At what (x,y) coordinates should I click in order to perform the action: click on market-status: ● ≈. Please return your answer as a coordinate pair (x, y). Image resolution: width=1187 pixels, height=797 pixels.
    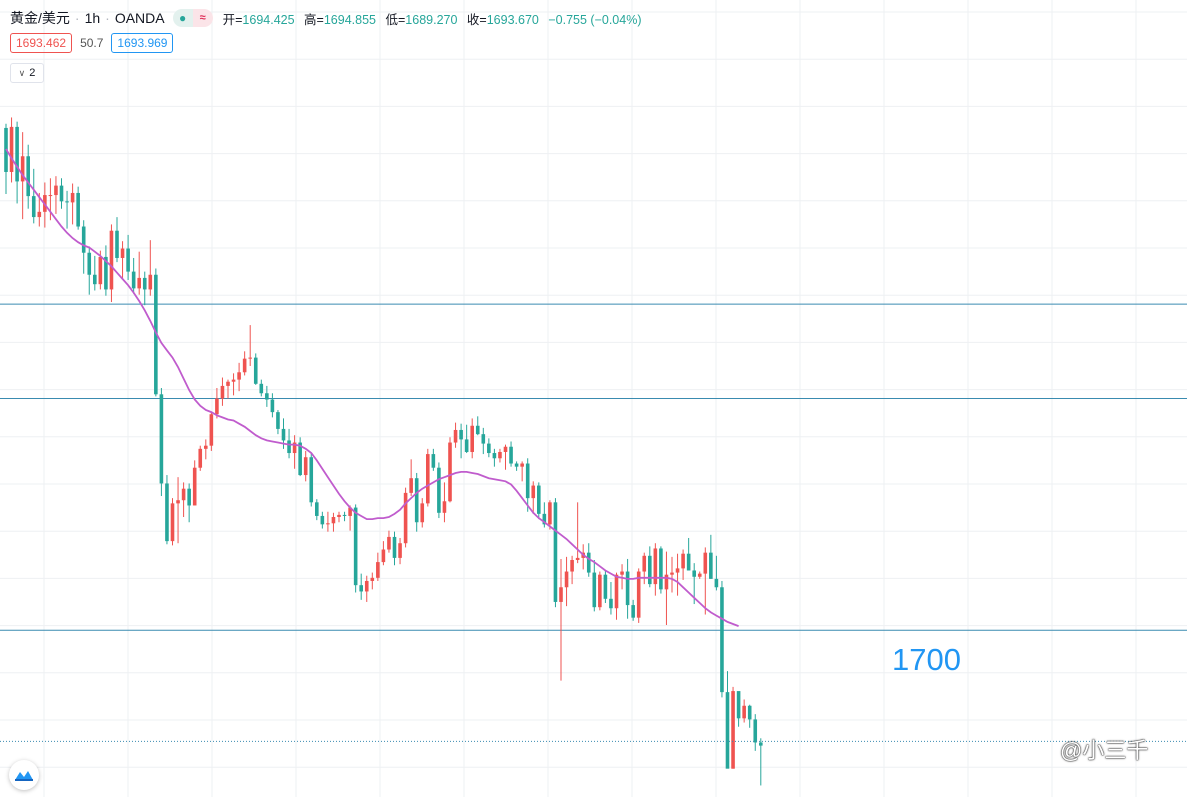
    Looking at the image, I should click on (192, 18).